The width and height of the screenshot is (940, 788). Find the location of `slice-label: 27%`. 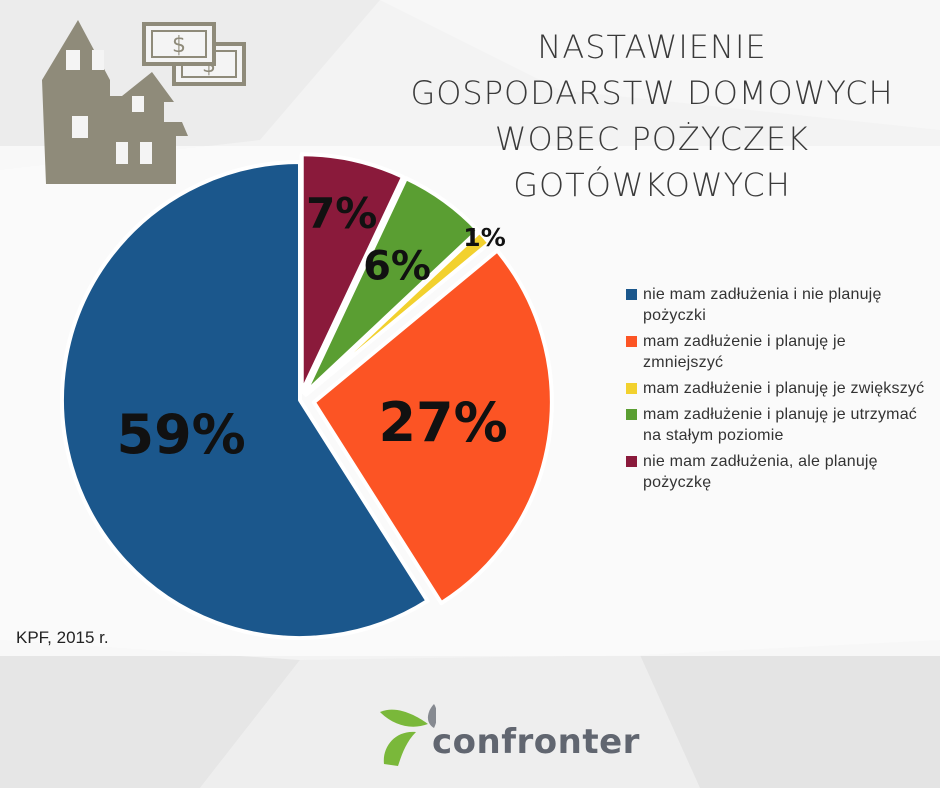

slice-label: 27% is located at coordinates (442, 422).